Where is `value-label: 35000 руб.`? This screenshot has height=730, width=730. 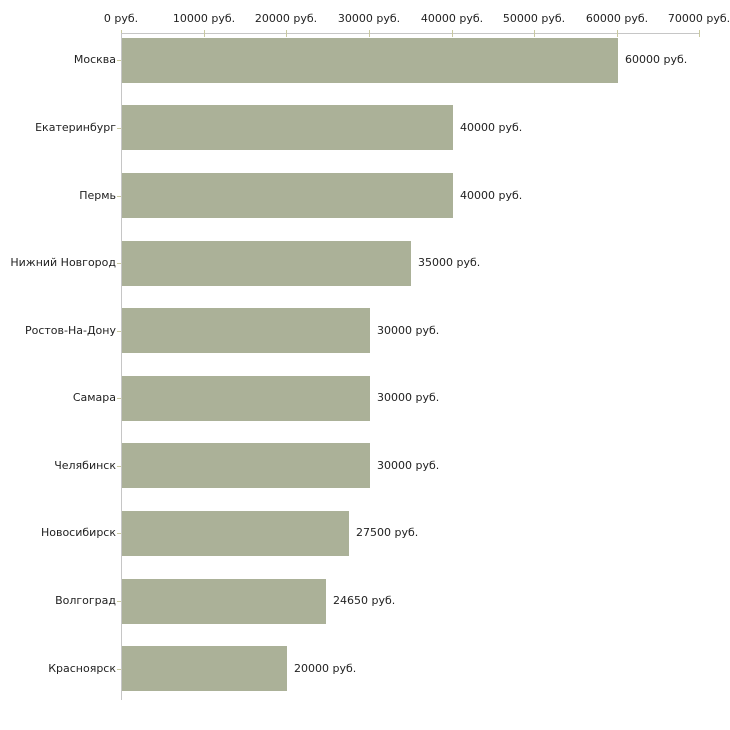 value-label: 35000 руб. is located at coordinates (449, 262).